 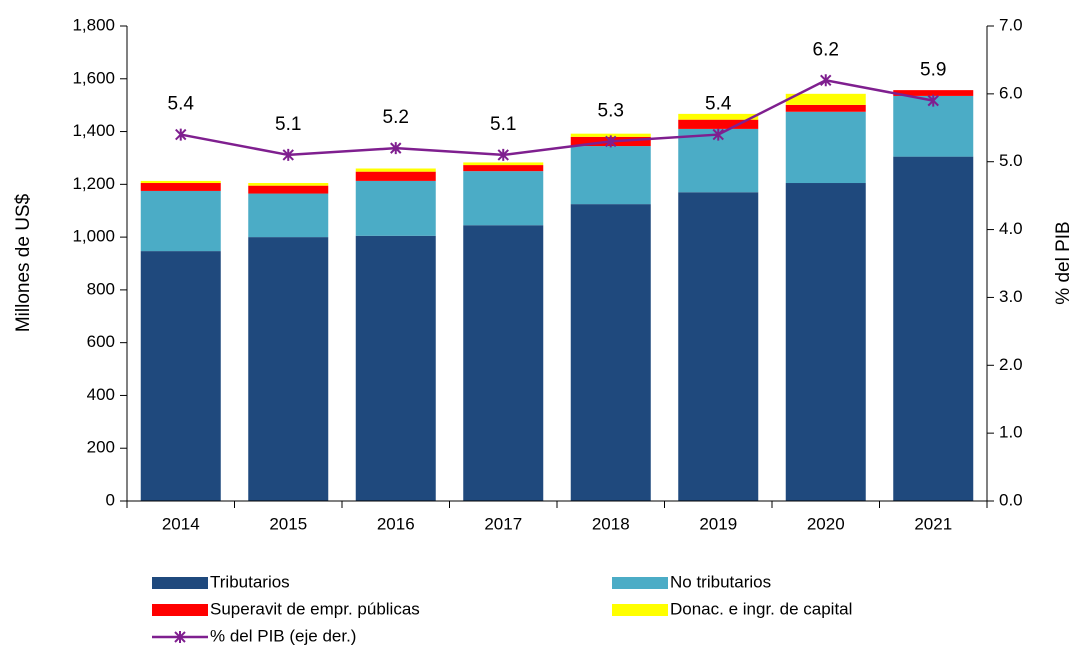 I want to click on data-label: 5.2, so click(x=396, y=117).